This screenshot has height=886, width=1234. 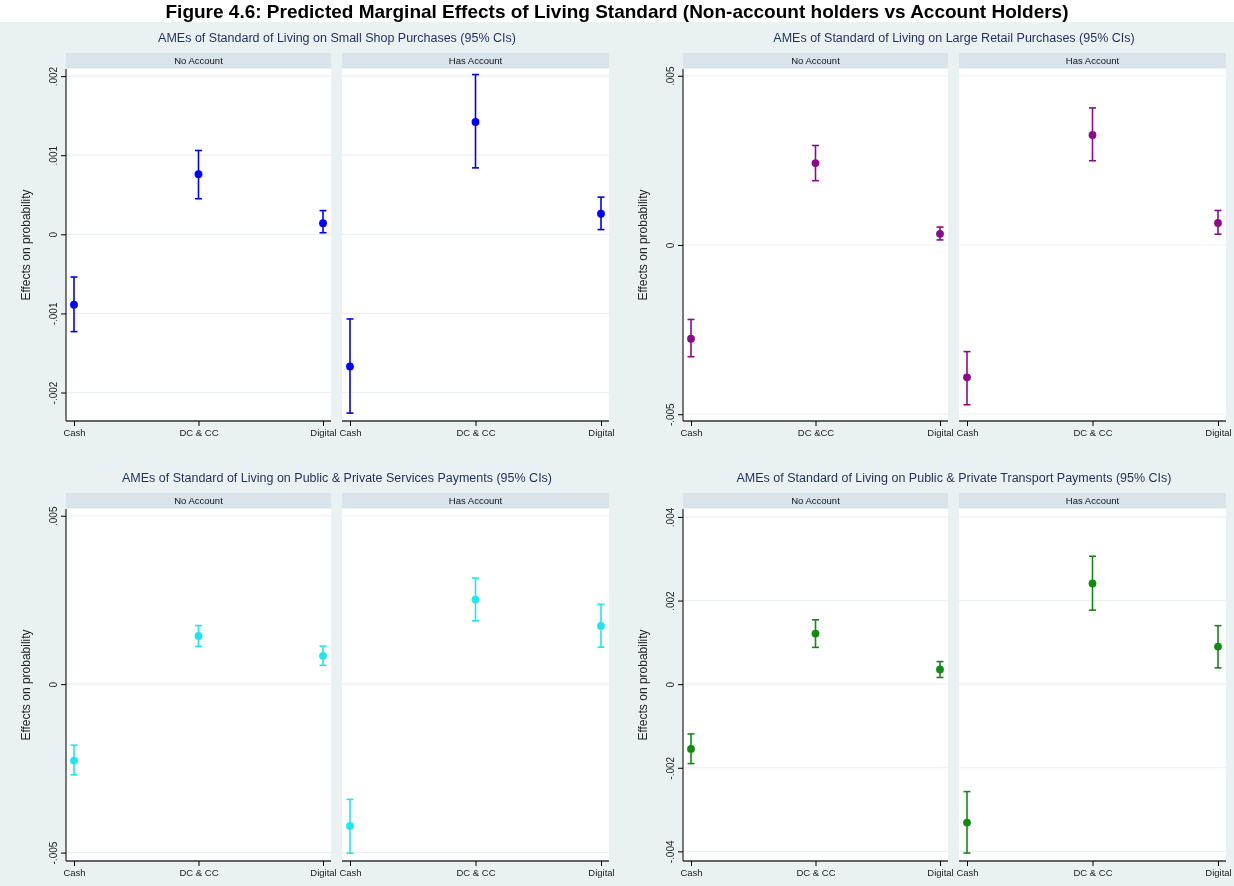 What do you see at coordinates (53, 155) in the screenshot?
I see `y-tick-label: .001` at bounding box center [53, 155].